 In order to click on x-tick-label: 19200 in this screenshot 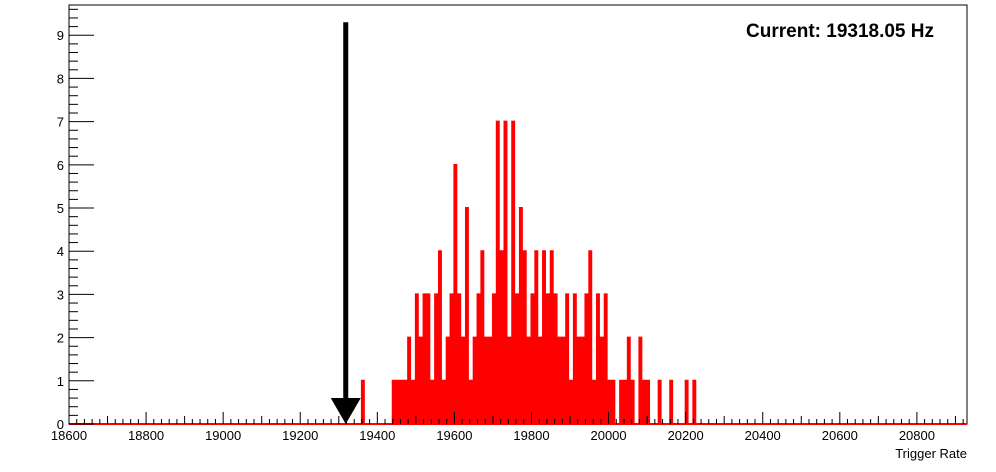, I will do `click(300, 435)`.